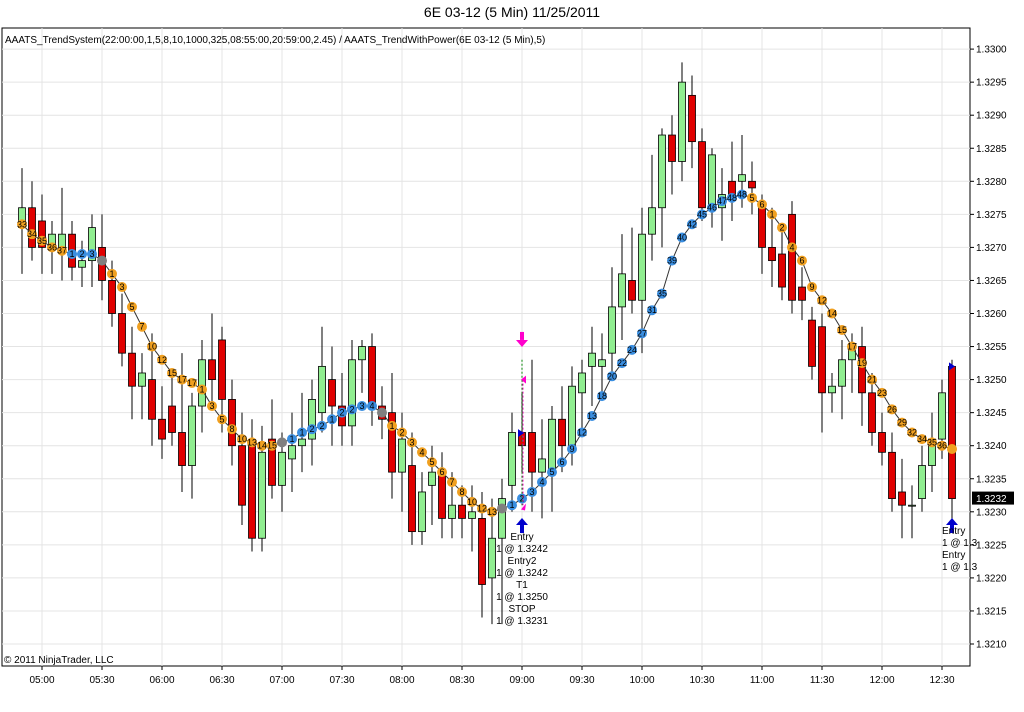  Describe the element at coordinates (101, 680) in the screenshot. I see `x-tick-label: 05:30` at that location.